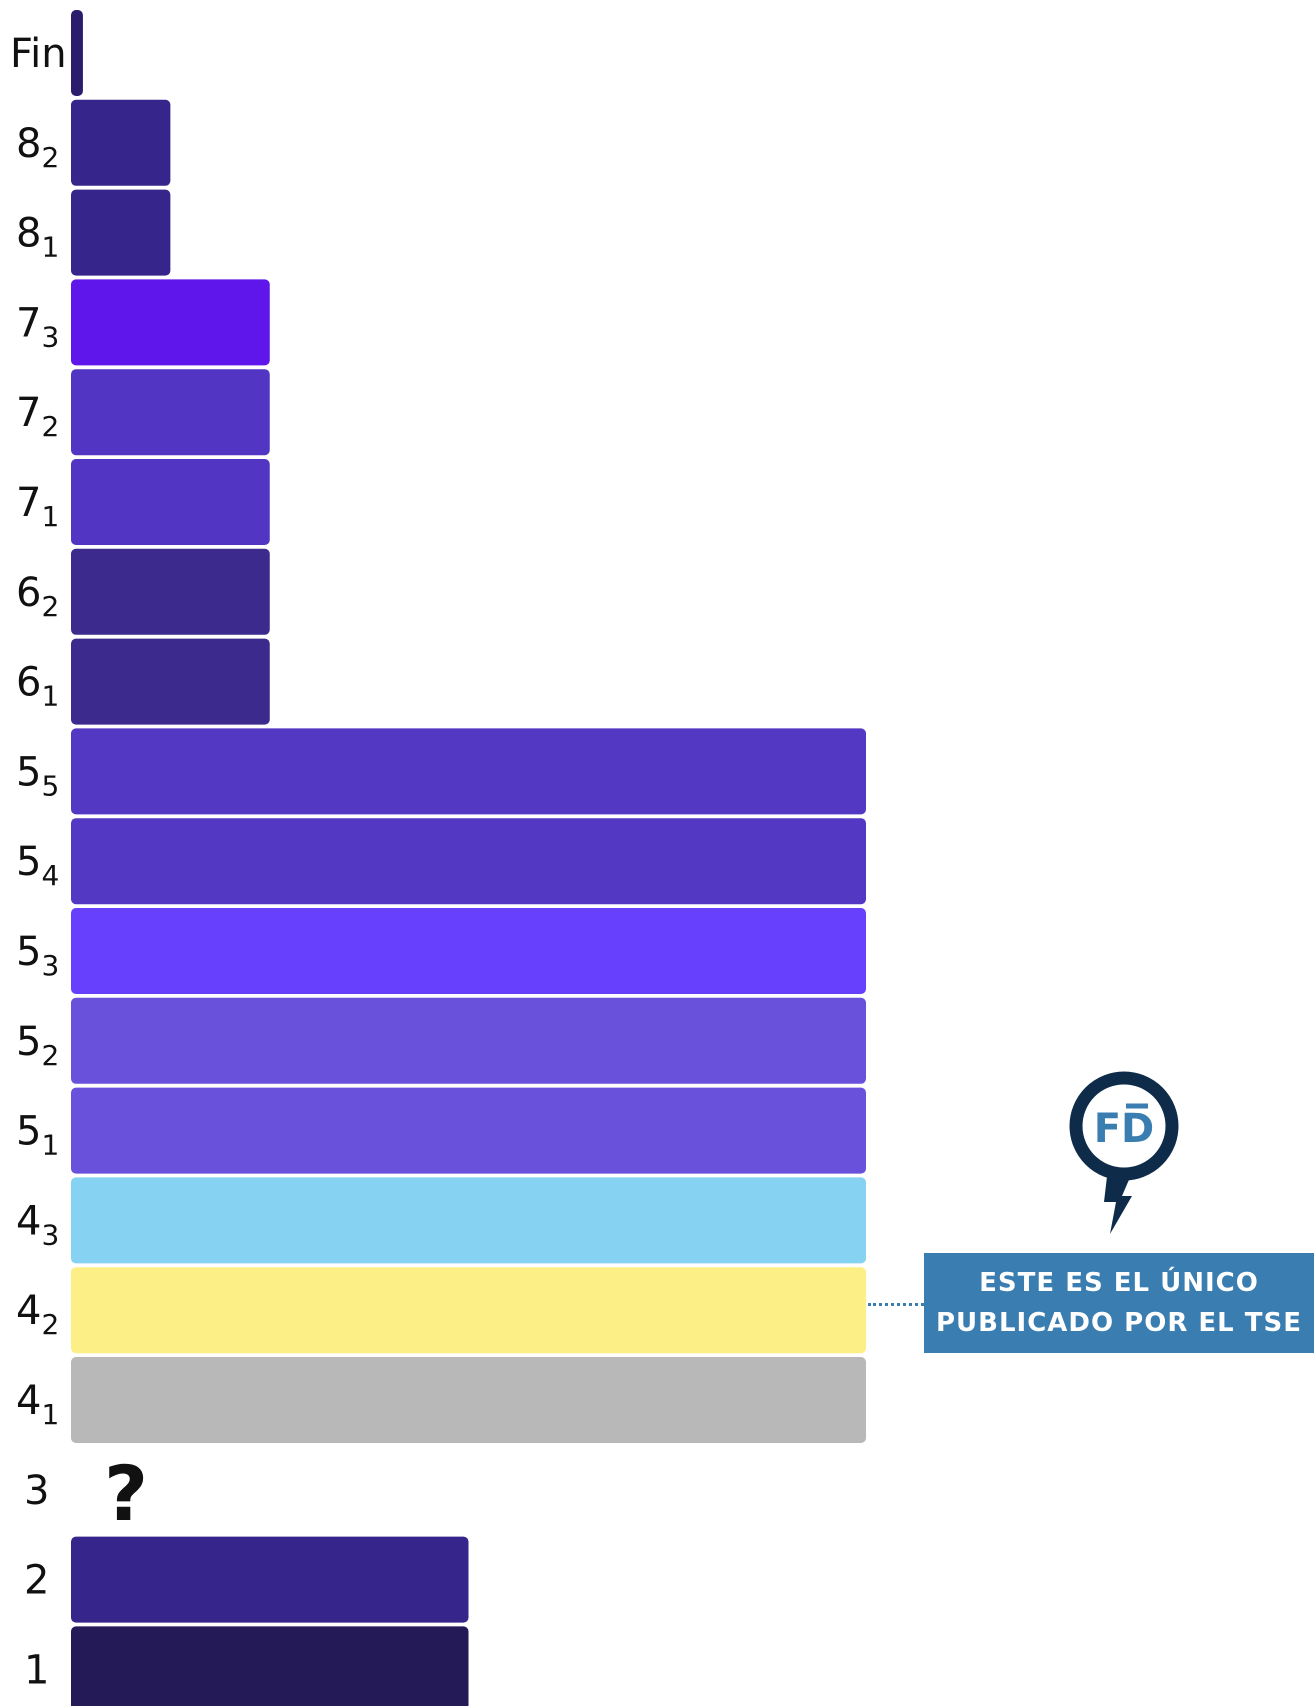 The width and height of the screenshot is (1314, 1706). Describe the element at coordinates (77, 53) in the screenshot. I see `bar-fin` at that location.